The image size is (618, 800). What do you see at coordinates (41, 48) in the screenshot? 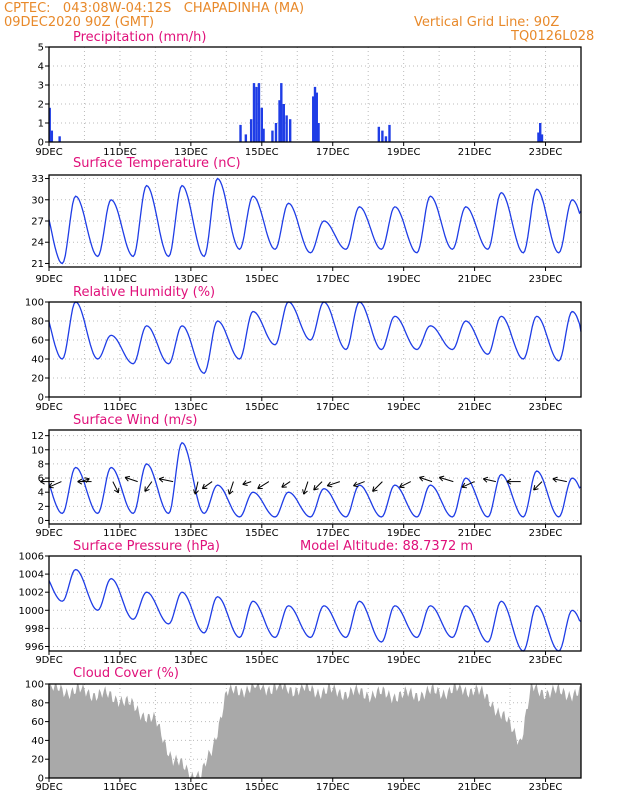
I see `y-tick-label: 5` at bounding box center [41, 48].